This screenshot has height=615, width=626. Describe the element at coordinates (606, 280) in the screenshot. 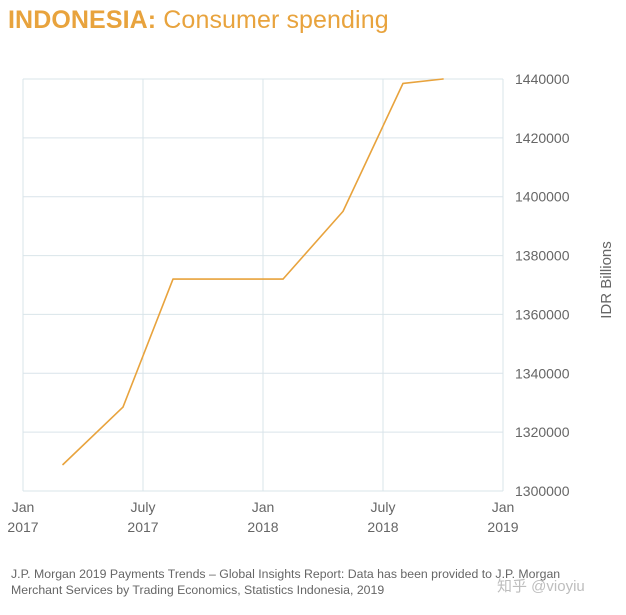

I see `y-axis-label: IDR Billions` at that location.